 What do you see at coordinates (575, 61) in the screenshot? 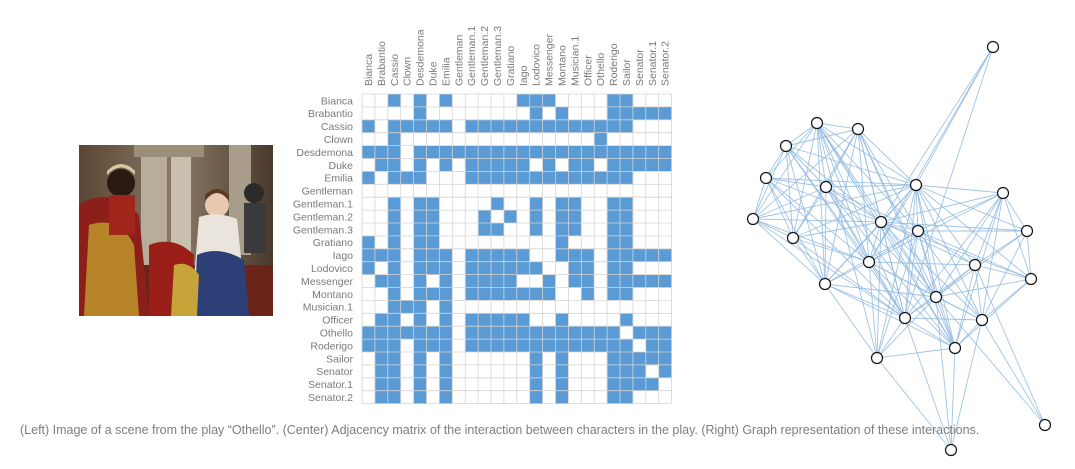
I see `matrix-column-label: Musician.1` at bounding box center [575, 61].